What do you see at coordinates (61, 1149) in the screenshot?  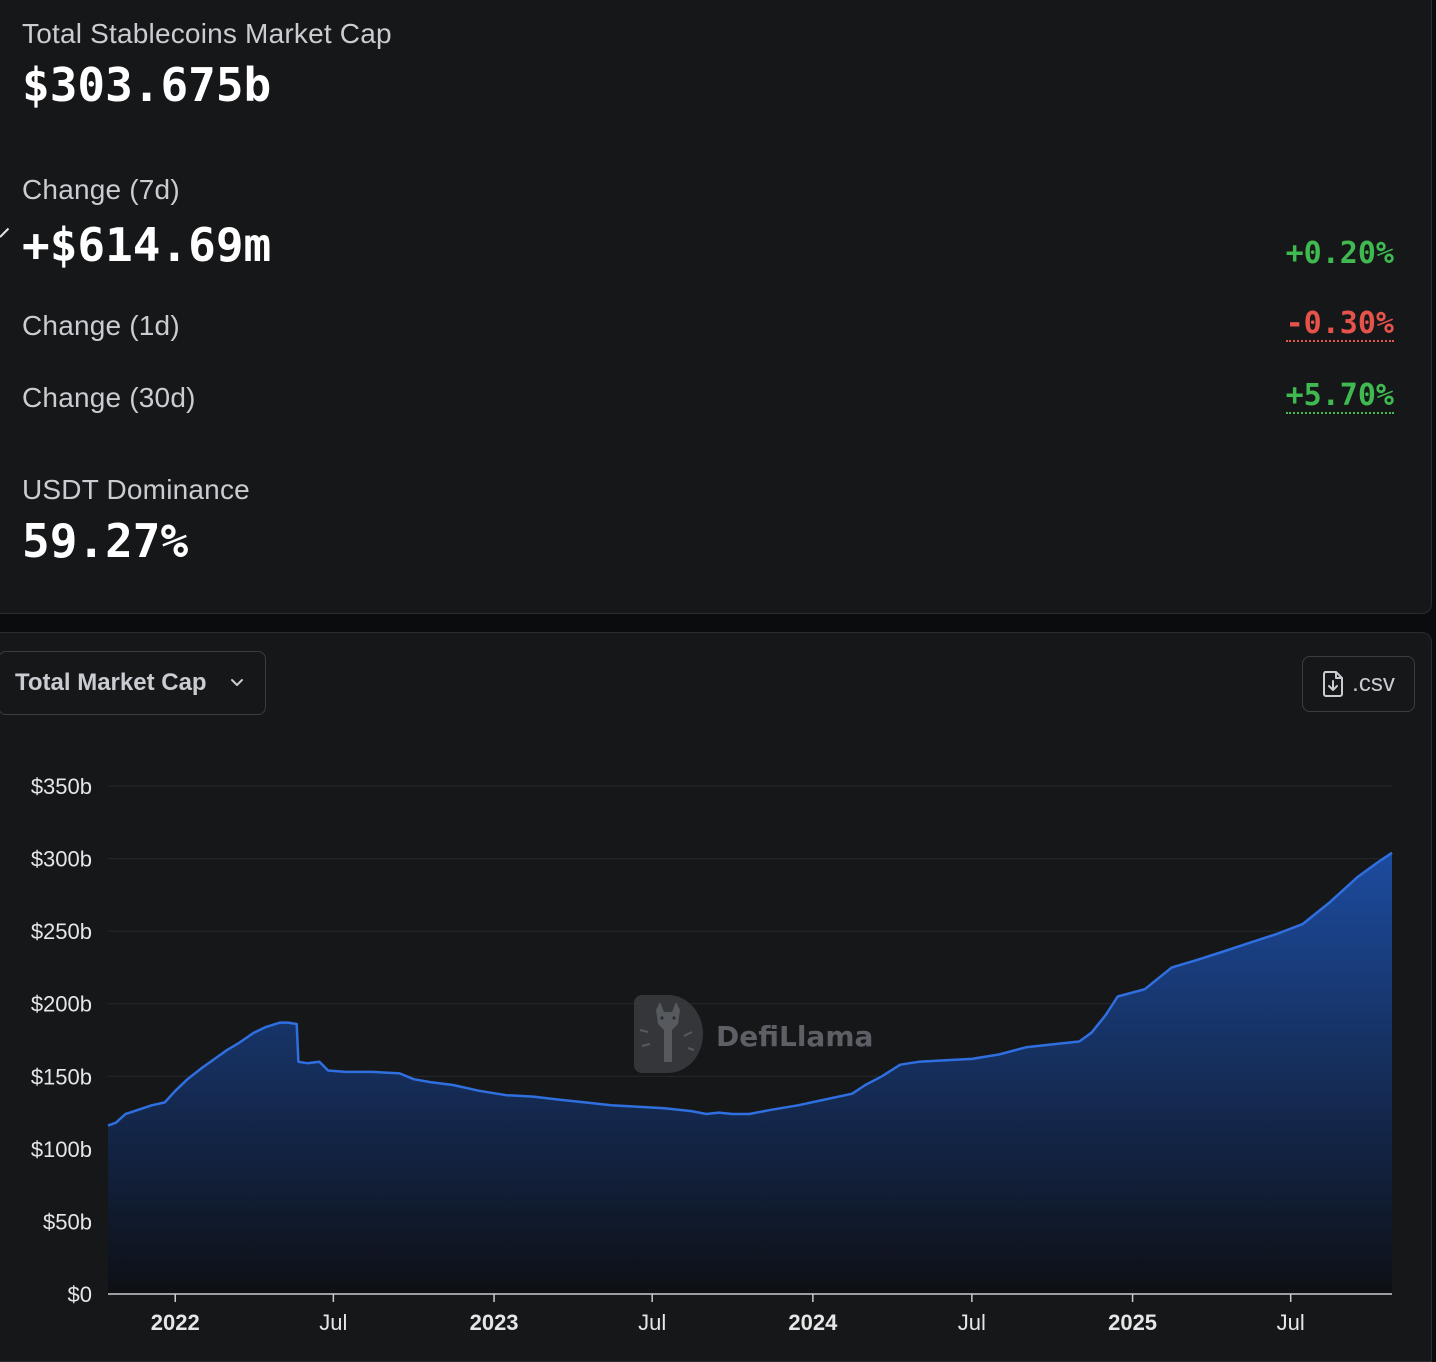 I see `y-tick-label: $100b` at bounding box center [61, 1149].